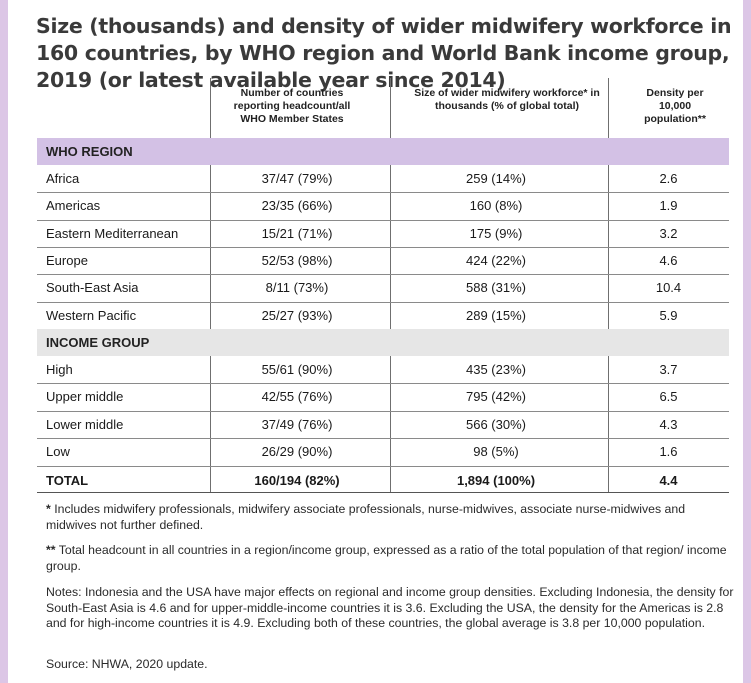 The image size is (751, 683). What do you see at coordinates (383, 287) in the screenshot?
I see `table-row: South-East Asia 8/11 (73%) 588 (31%) 10.4` at bounding box center [383, 287].